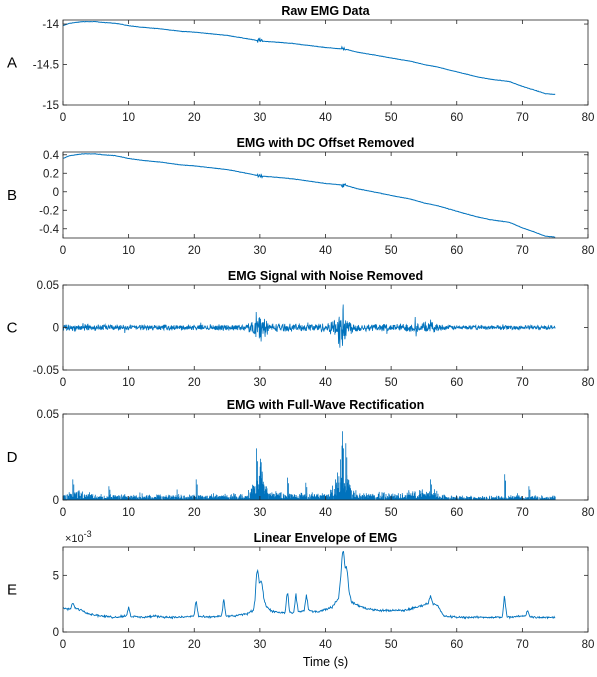 The height and width of the screenshot is (677, 597). Describe the element at coordinates (50, 25) in the screenshot. I see `y-tick-label: -14` at that location.